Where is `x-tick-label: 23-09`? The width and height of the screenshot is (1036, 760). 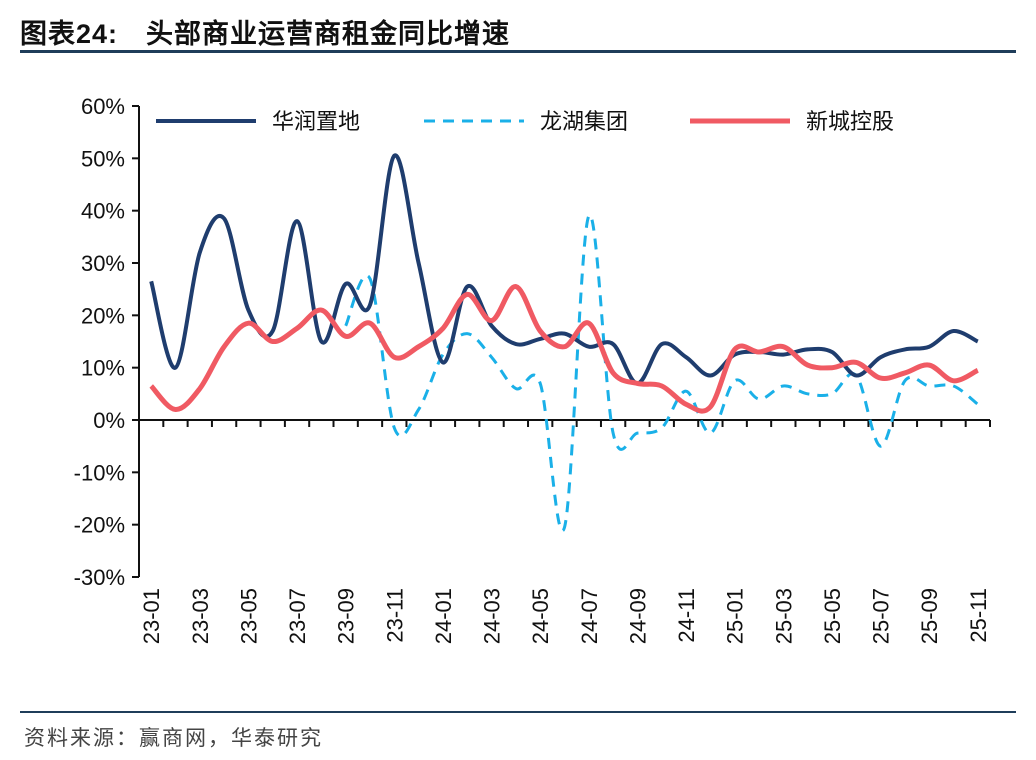
x-tick-label: 23-09 is located at coordinates (346, 616).